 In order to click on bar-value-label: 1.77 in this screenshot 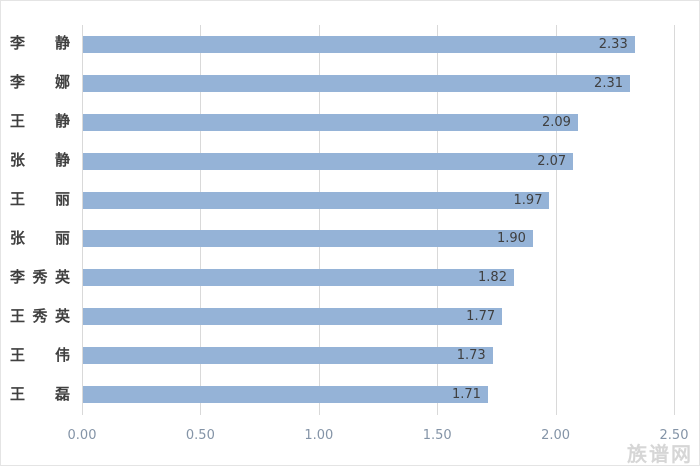, I will do `click(481, 317)`.